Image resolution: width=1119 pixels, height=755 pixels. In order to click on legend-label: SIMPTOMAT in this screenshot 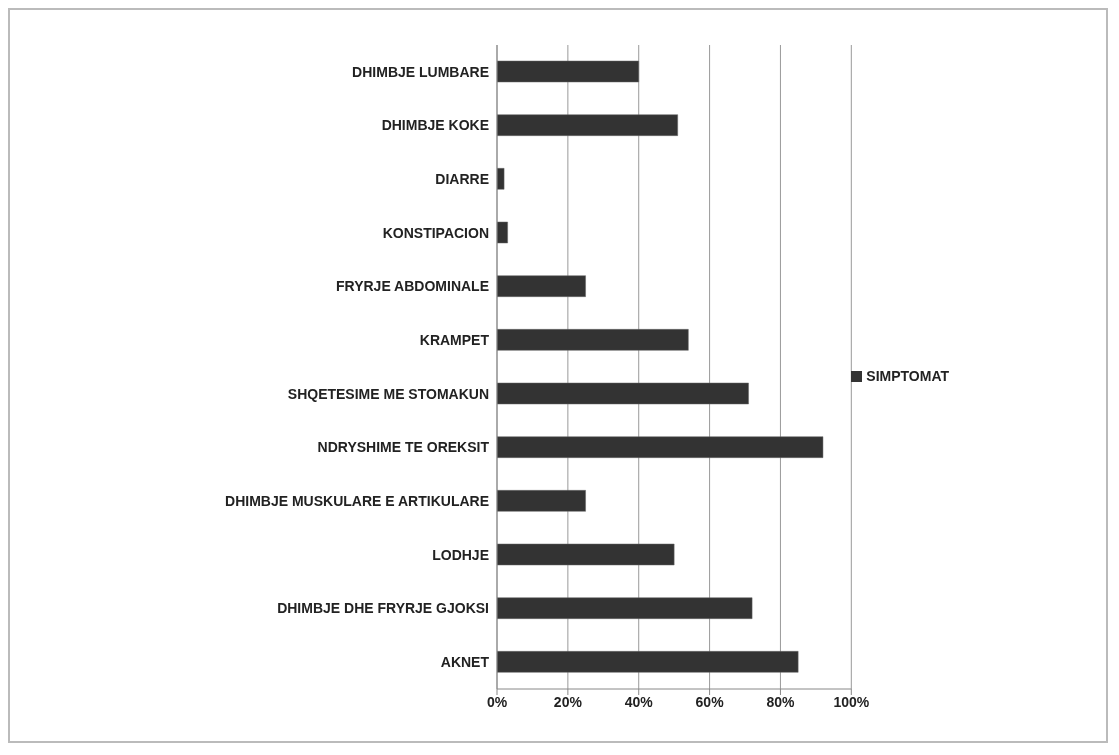, I will do `click(907, 375)`.